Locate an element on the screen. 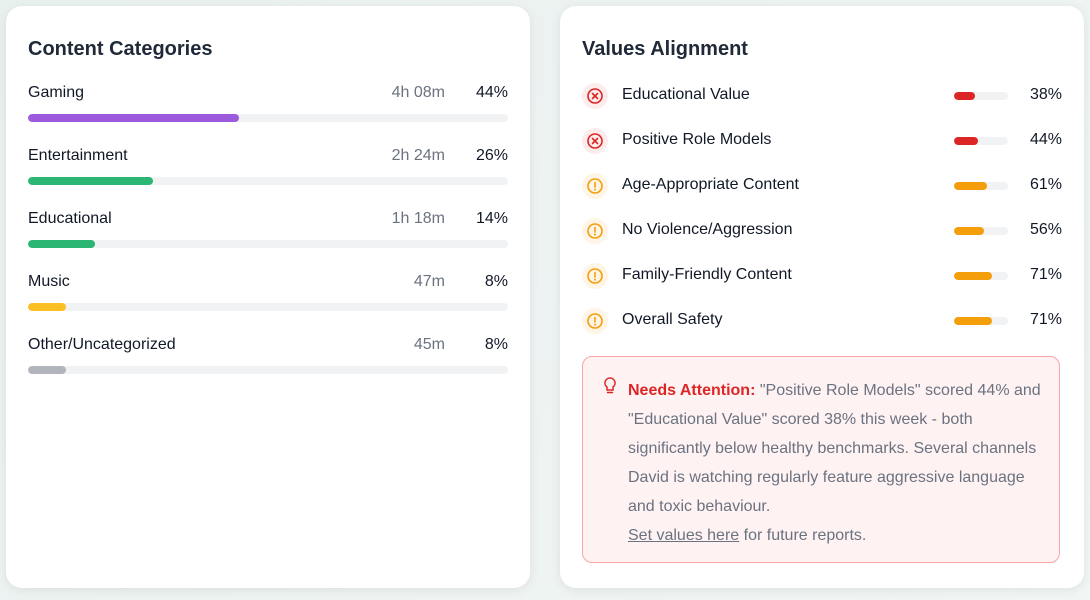  category-name: Music is located at coordinates (49, 281).